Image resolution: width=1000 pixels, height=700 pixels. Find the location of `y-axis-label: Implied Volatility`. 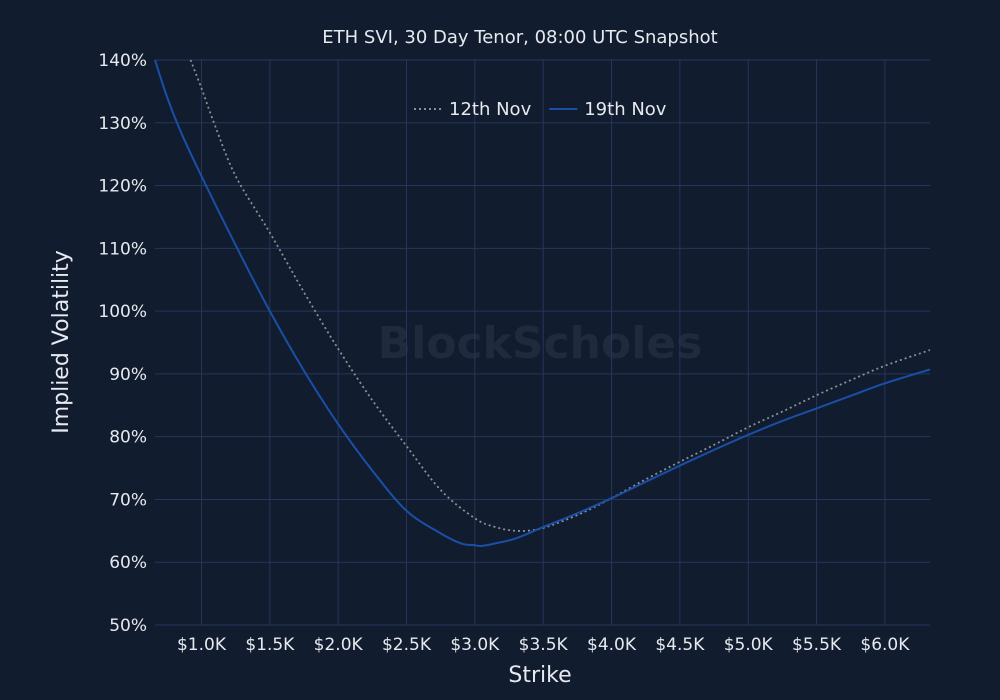

y-axis-label: Implied Volatility is located at coordinates (61, 342).